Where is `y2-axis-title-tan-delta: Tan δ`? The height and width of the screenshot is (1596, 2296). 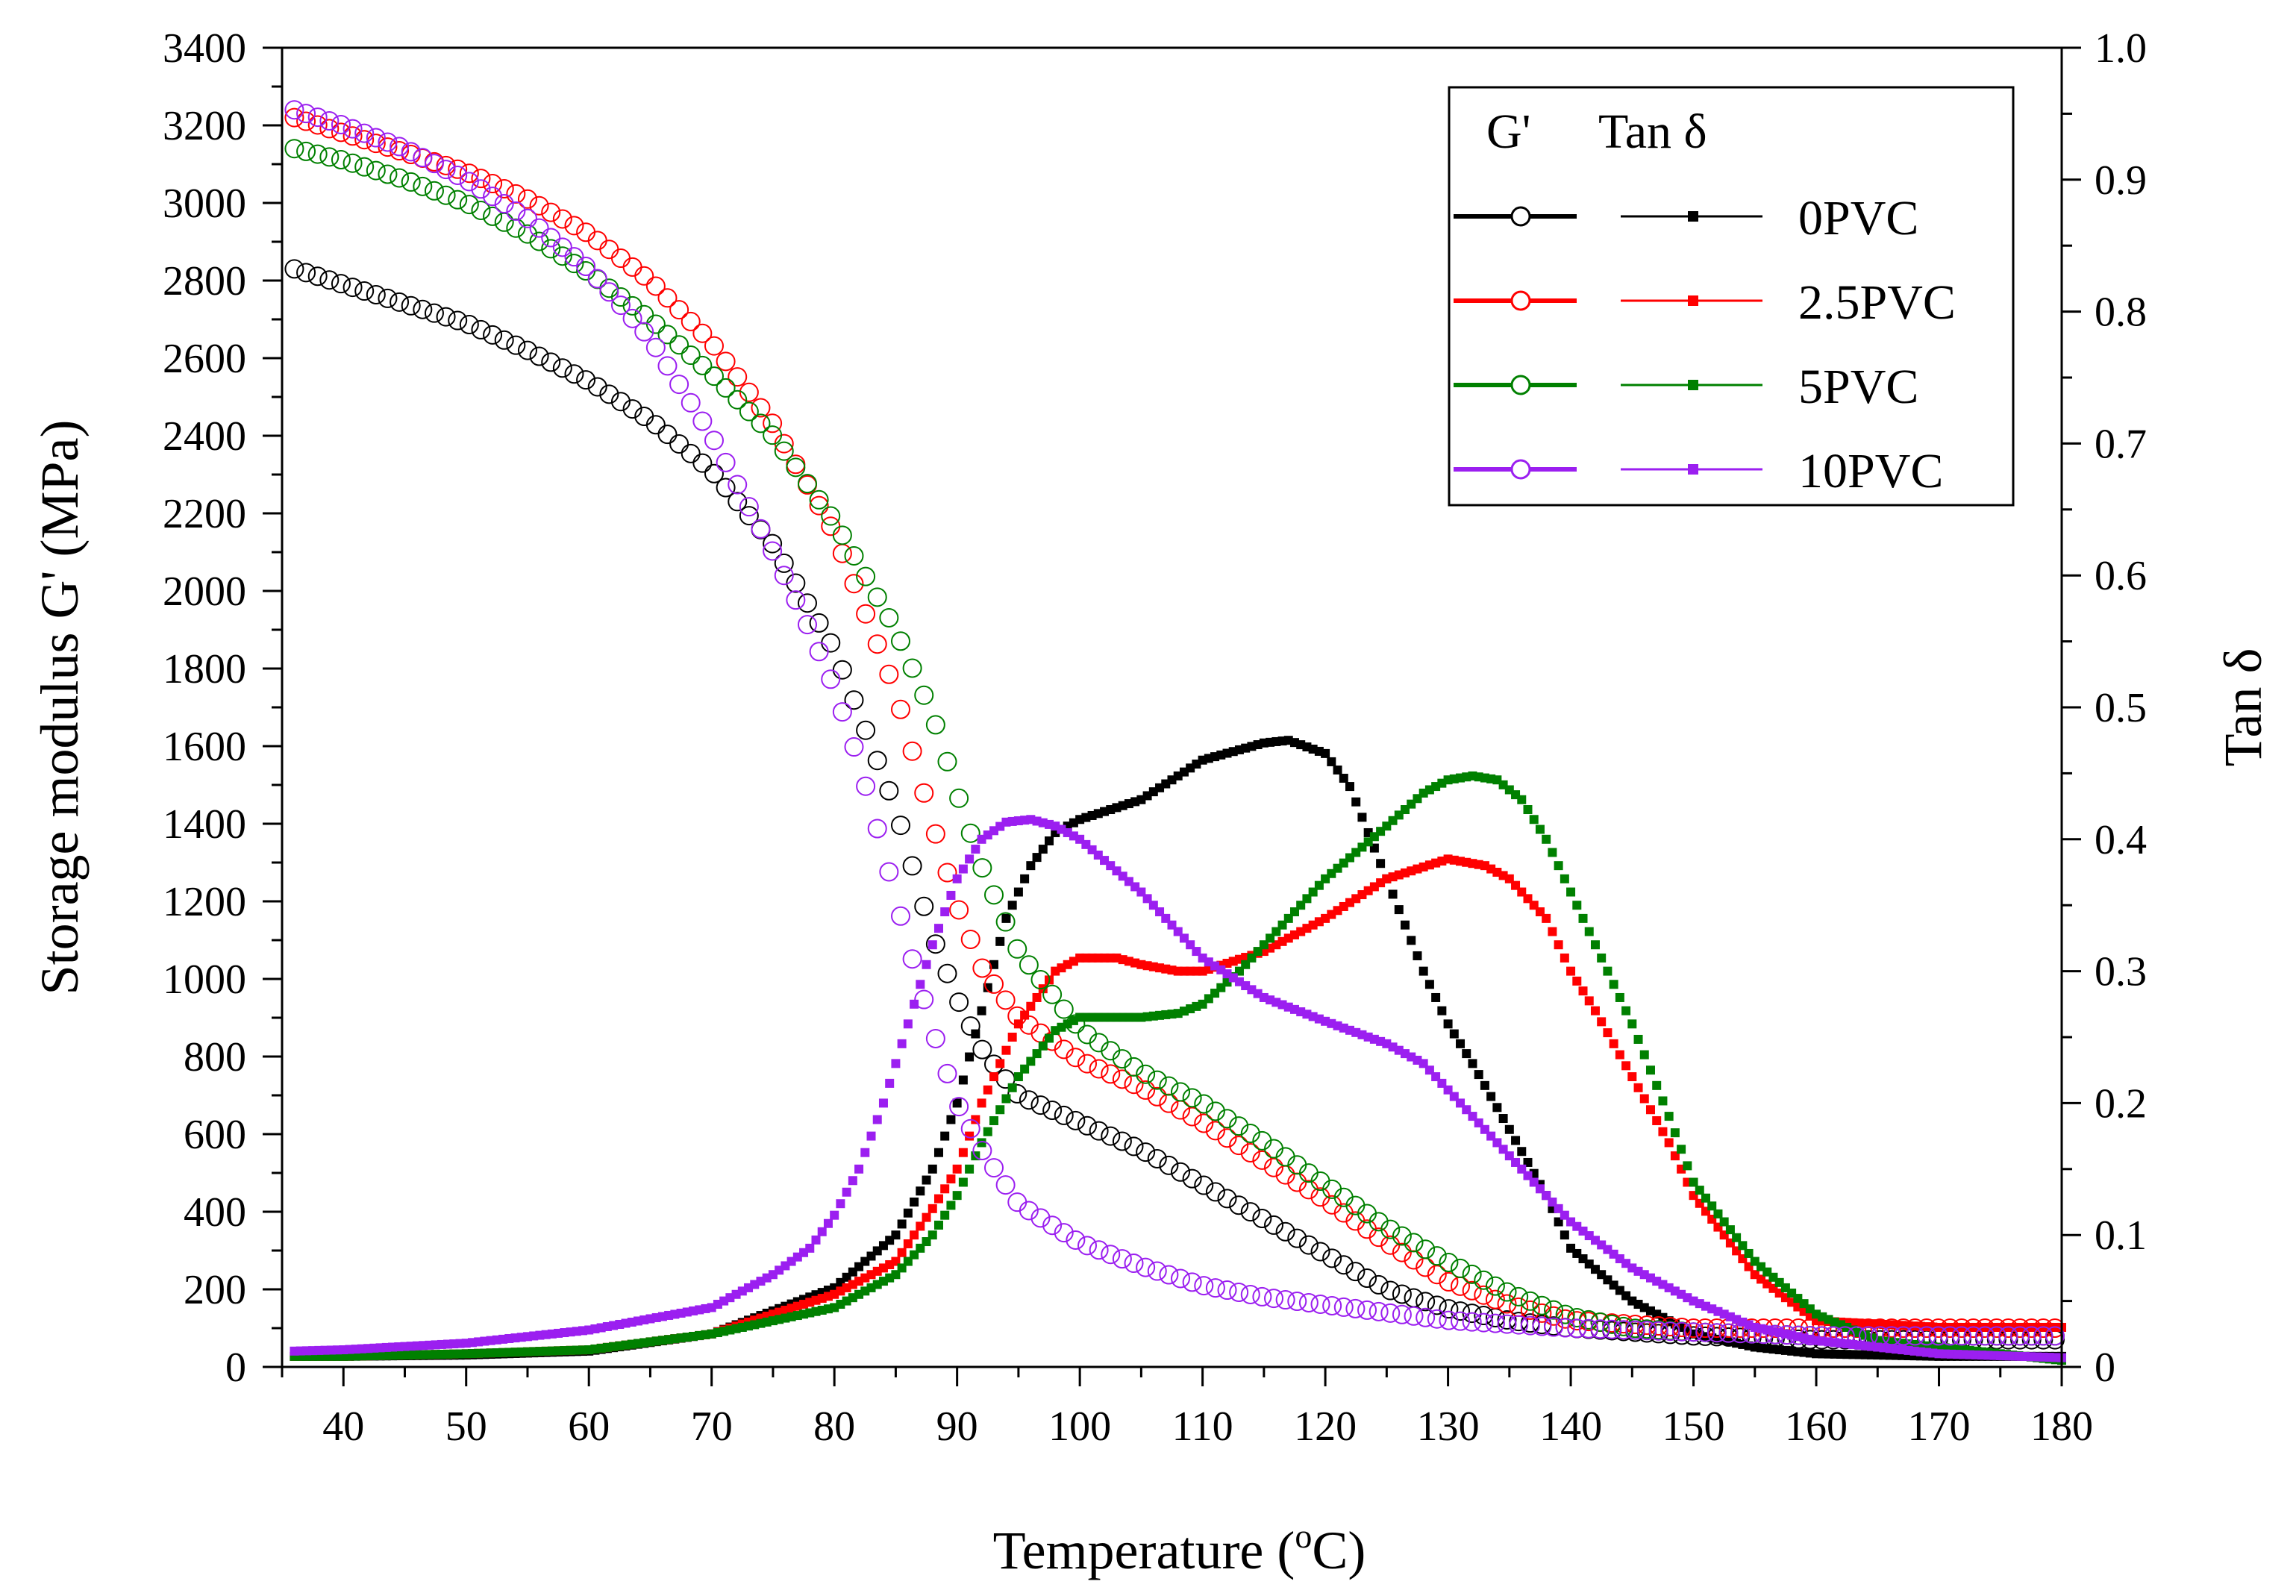
y2-axis-title-tan-delta: Tan δ is located at coordinates (2243, 707).